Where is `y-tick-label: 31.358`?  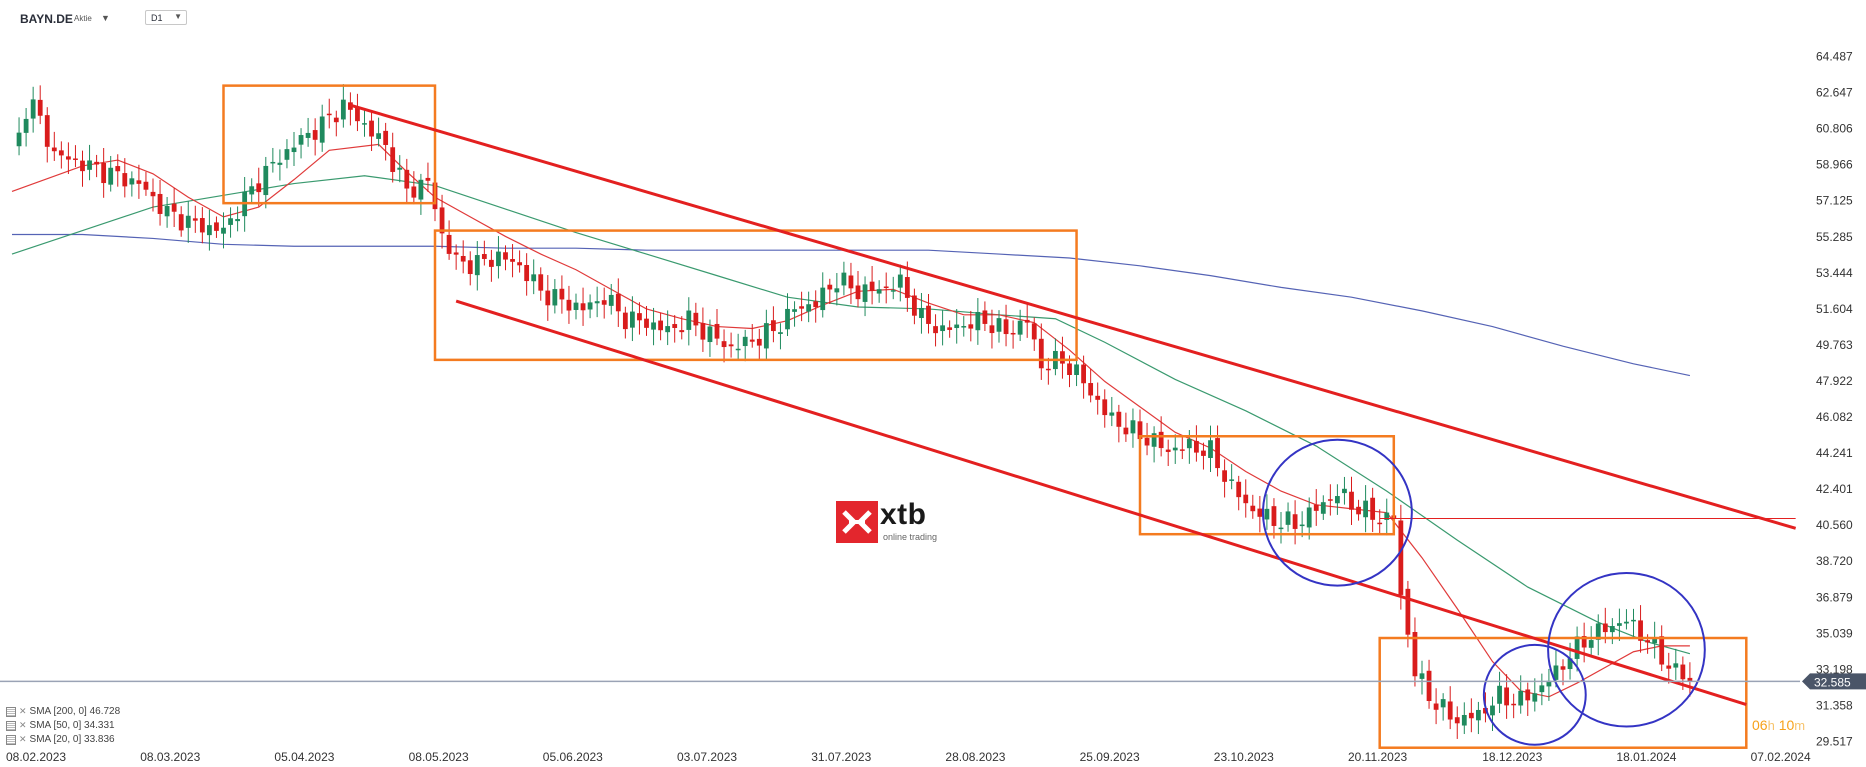
y-tick-label: 31.358 is located at coordinates (1834, 705).